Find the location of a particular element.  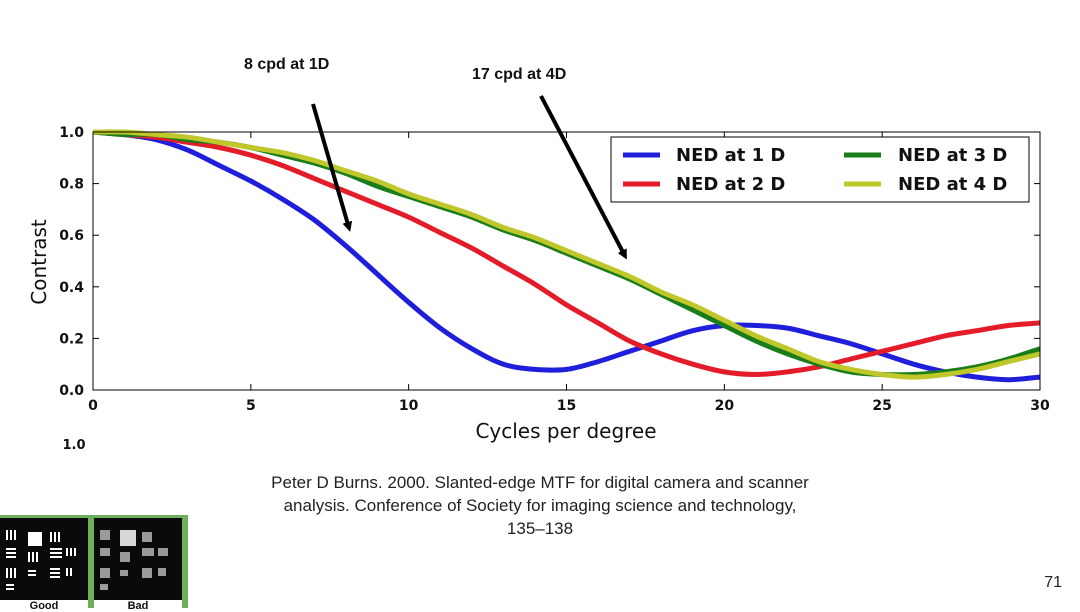

good-label: Good is located at coordinates (44, 606).